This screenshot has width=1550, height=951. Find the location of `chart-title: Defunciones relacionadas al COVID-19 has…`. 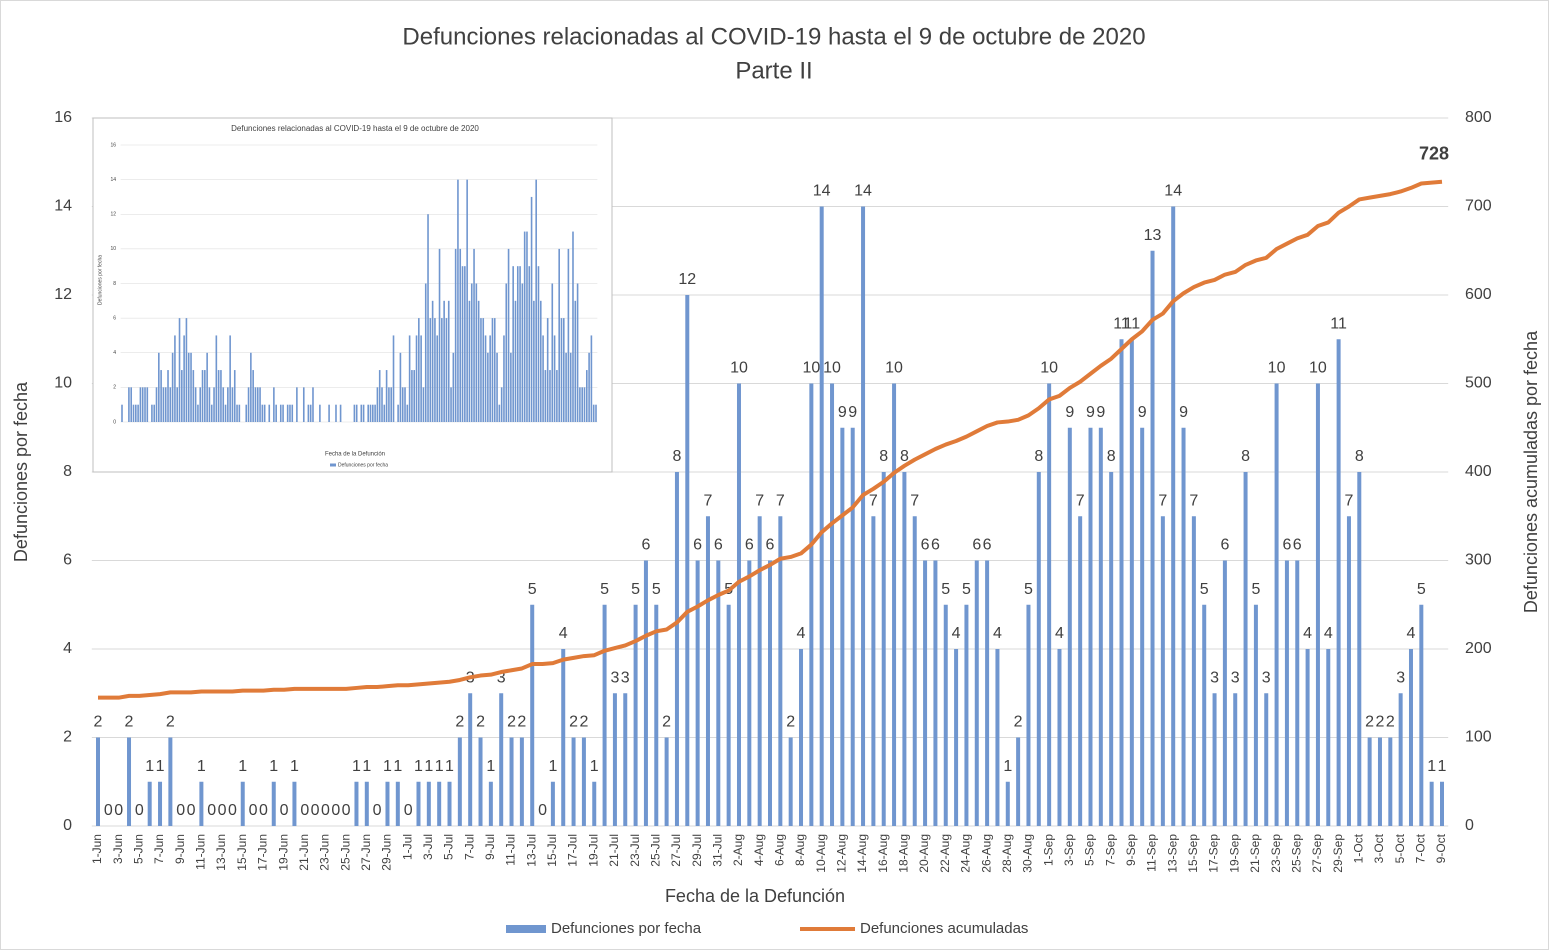

chart-title: Defunciones relacionadas al COVID-19 has… is located at coordinates (773, 36).